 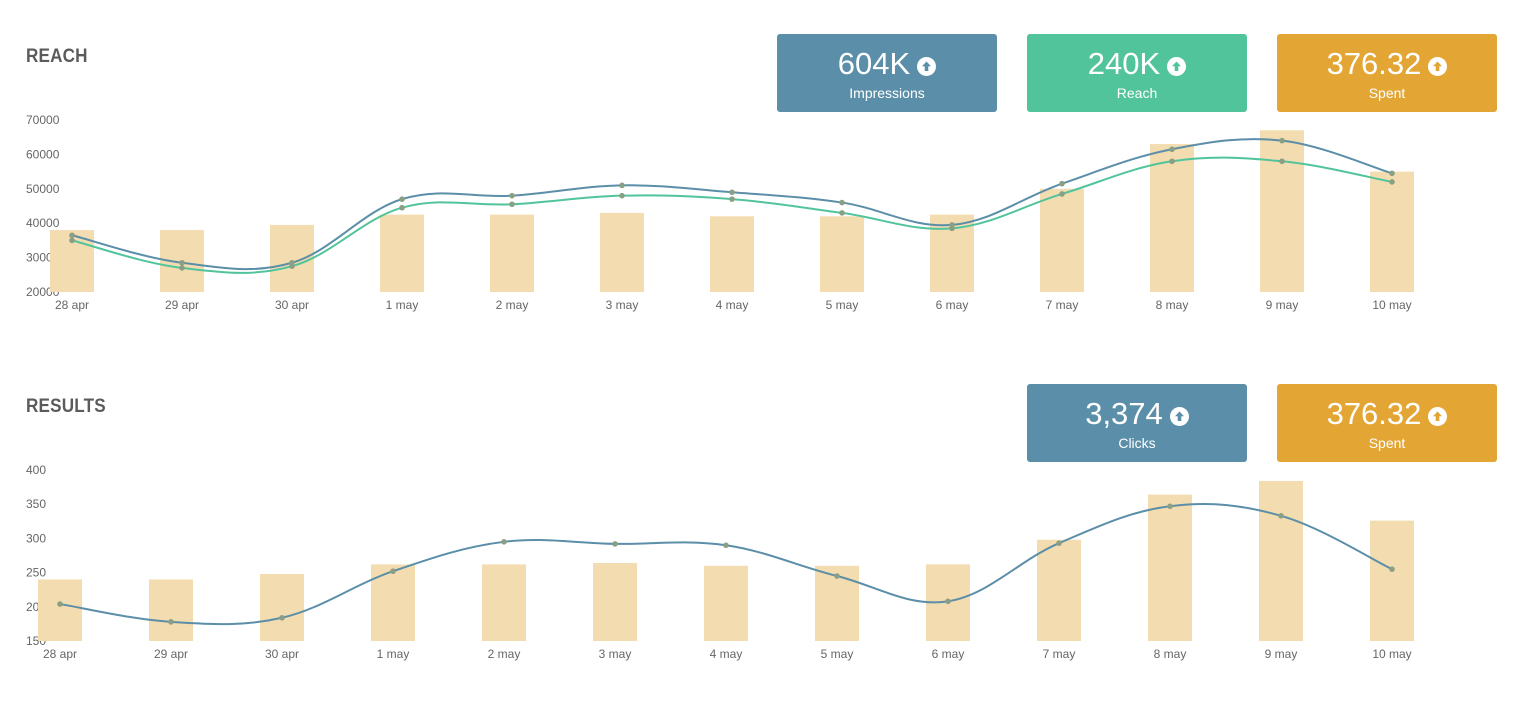 I want to click on y-tick-label: 250, so click(x=36, y=573).